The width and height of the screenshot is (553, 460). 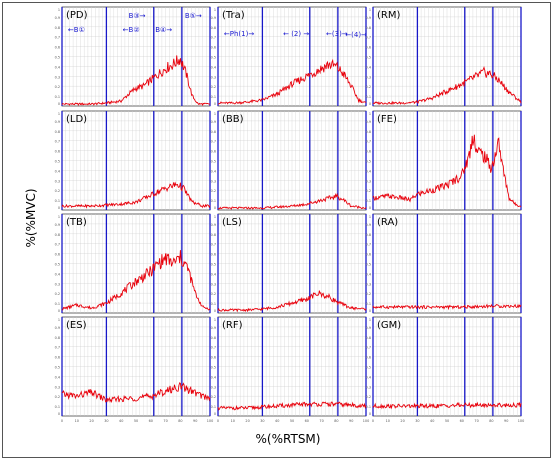 I want to click on panel-label: (FE), so click(x=387, y=119).